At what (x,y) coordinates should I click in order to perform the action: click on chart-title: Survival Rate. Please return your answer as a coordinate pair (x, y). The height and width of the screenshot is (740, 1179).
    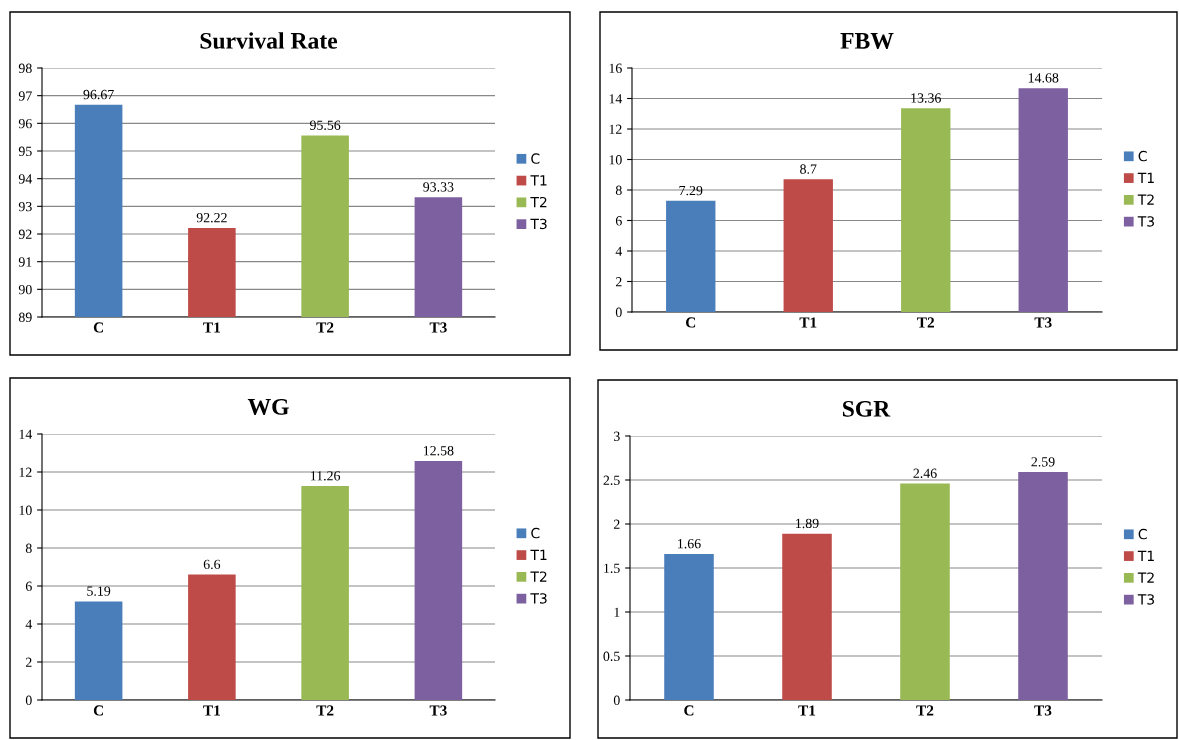
    Looking at the image, I should click on (269, 40).